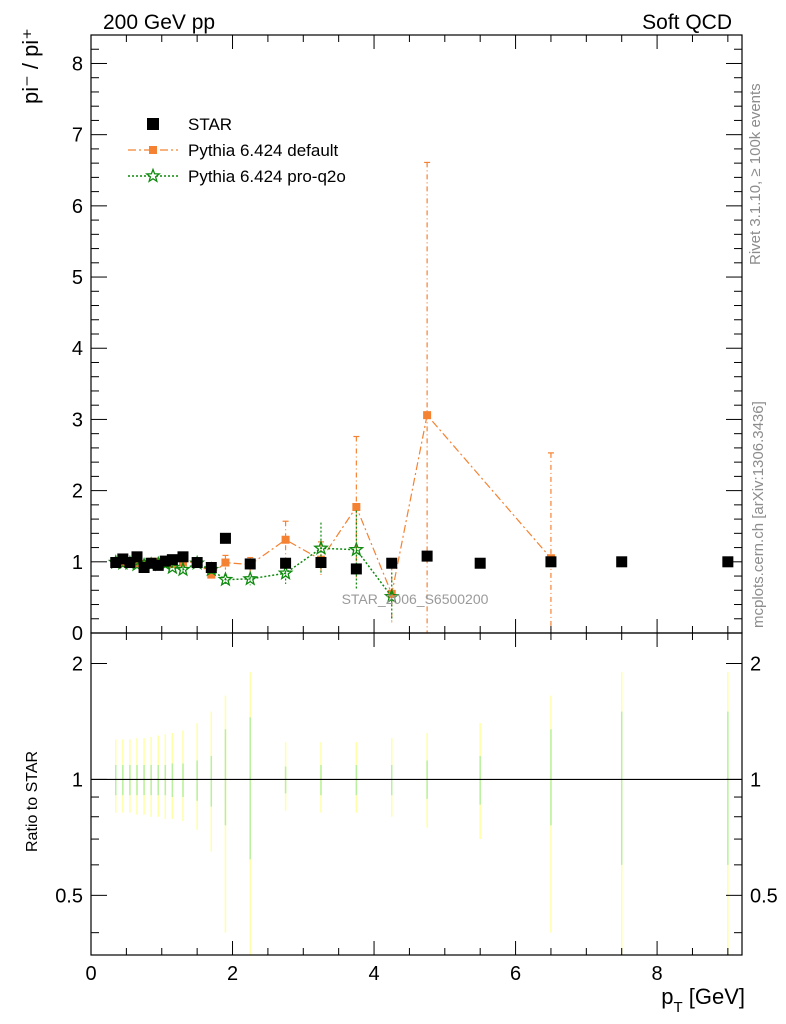 The image size is (786, 1024). What do you see at coordinates (232, 974) in the screenshot?
I see `x-tick-label: 2` at bounding box center [232, 974].